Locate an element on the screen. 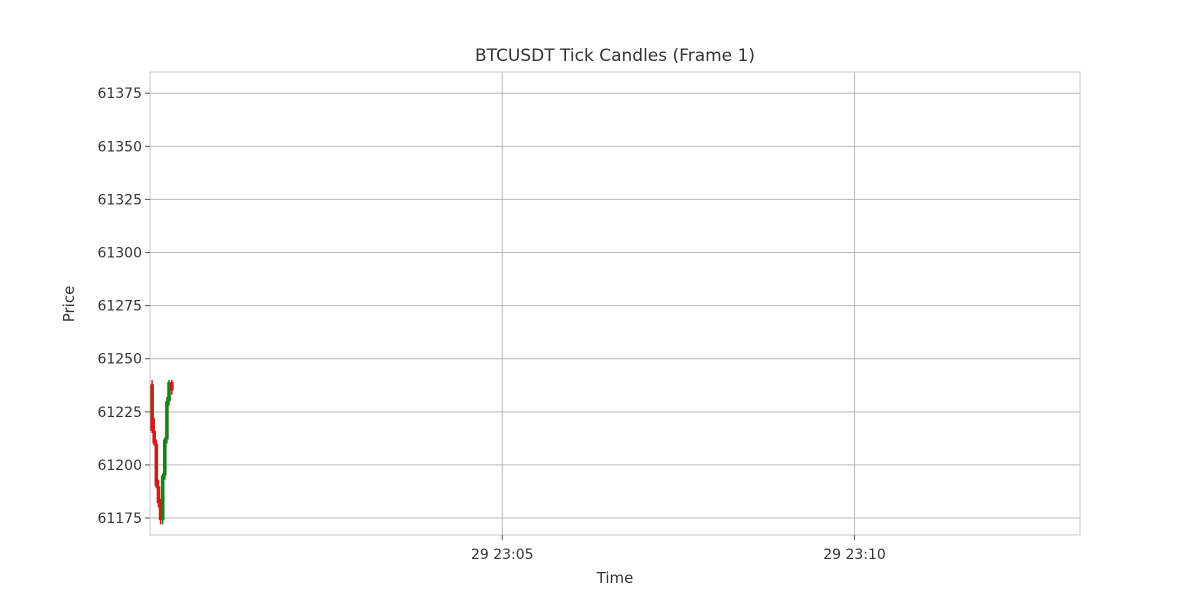 This screenshot has height=600, width=1200. candles is located at coordinates (162, 452).